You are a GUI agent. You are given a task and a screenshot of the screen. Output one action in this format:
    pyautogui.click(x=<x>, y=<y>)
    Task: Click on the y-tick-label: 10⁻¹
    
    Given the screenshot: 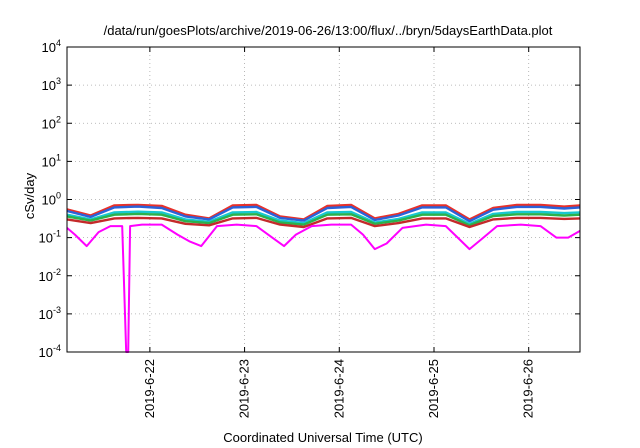 What is the action you would take?
    pyautogui.click(x=50, y=237)
    